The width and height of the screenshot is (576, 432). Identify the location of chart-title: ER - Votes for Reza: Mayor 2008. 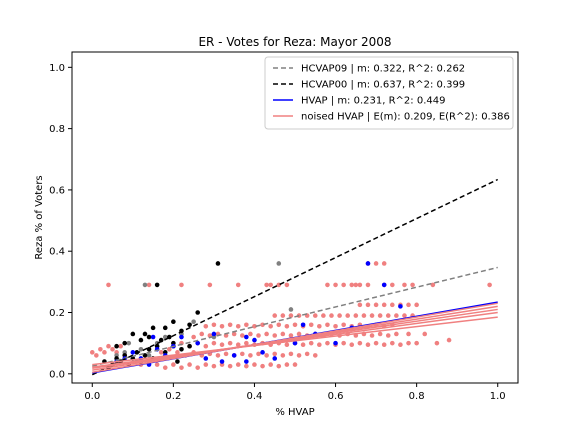
(294, 42).